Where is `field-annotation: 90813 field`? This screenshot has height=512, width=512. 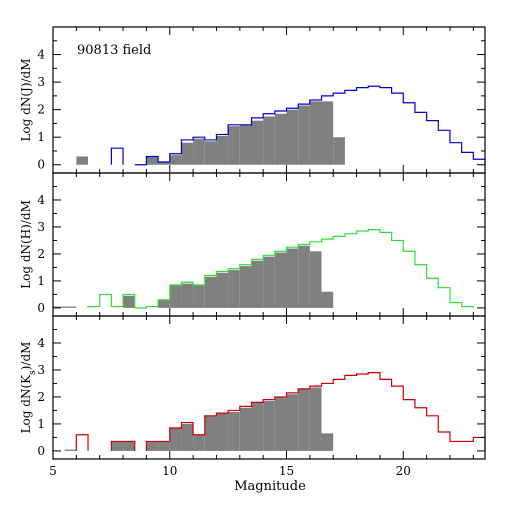
field-annotation: 90813 field is located at coordinates (114, 50).